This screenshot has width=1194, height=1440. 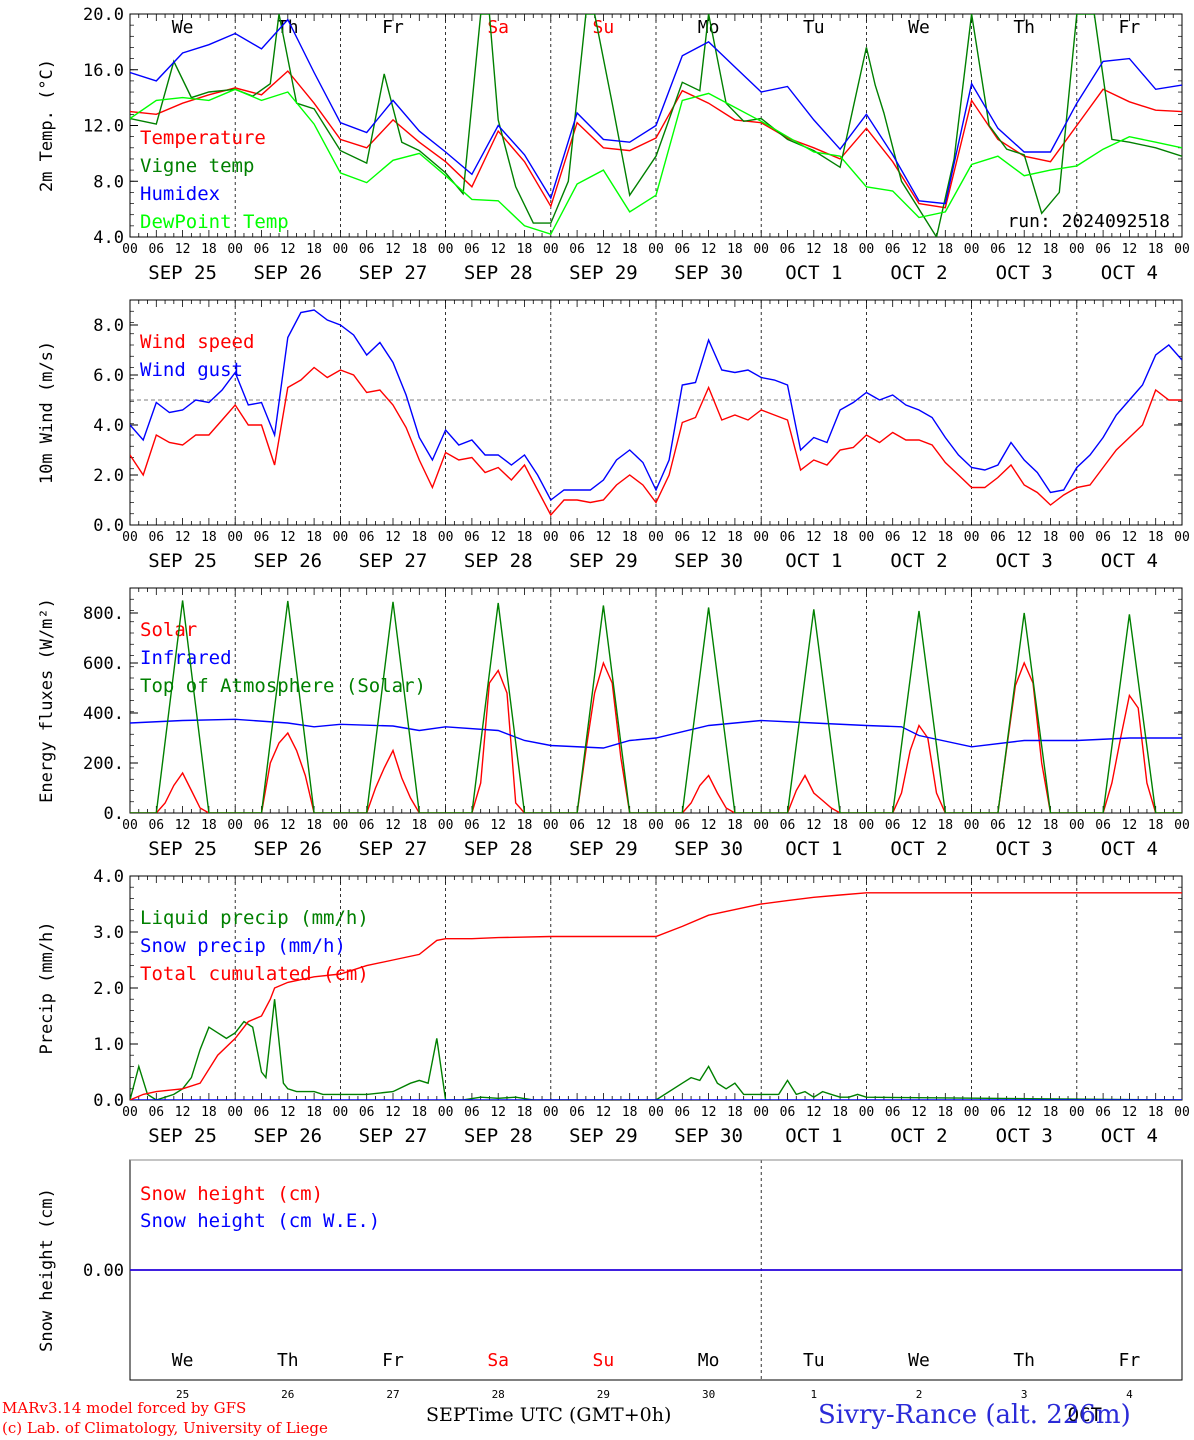 I want to click on y-tick-label: 0.00, so click(x=103, y=1271).